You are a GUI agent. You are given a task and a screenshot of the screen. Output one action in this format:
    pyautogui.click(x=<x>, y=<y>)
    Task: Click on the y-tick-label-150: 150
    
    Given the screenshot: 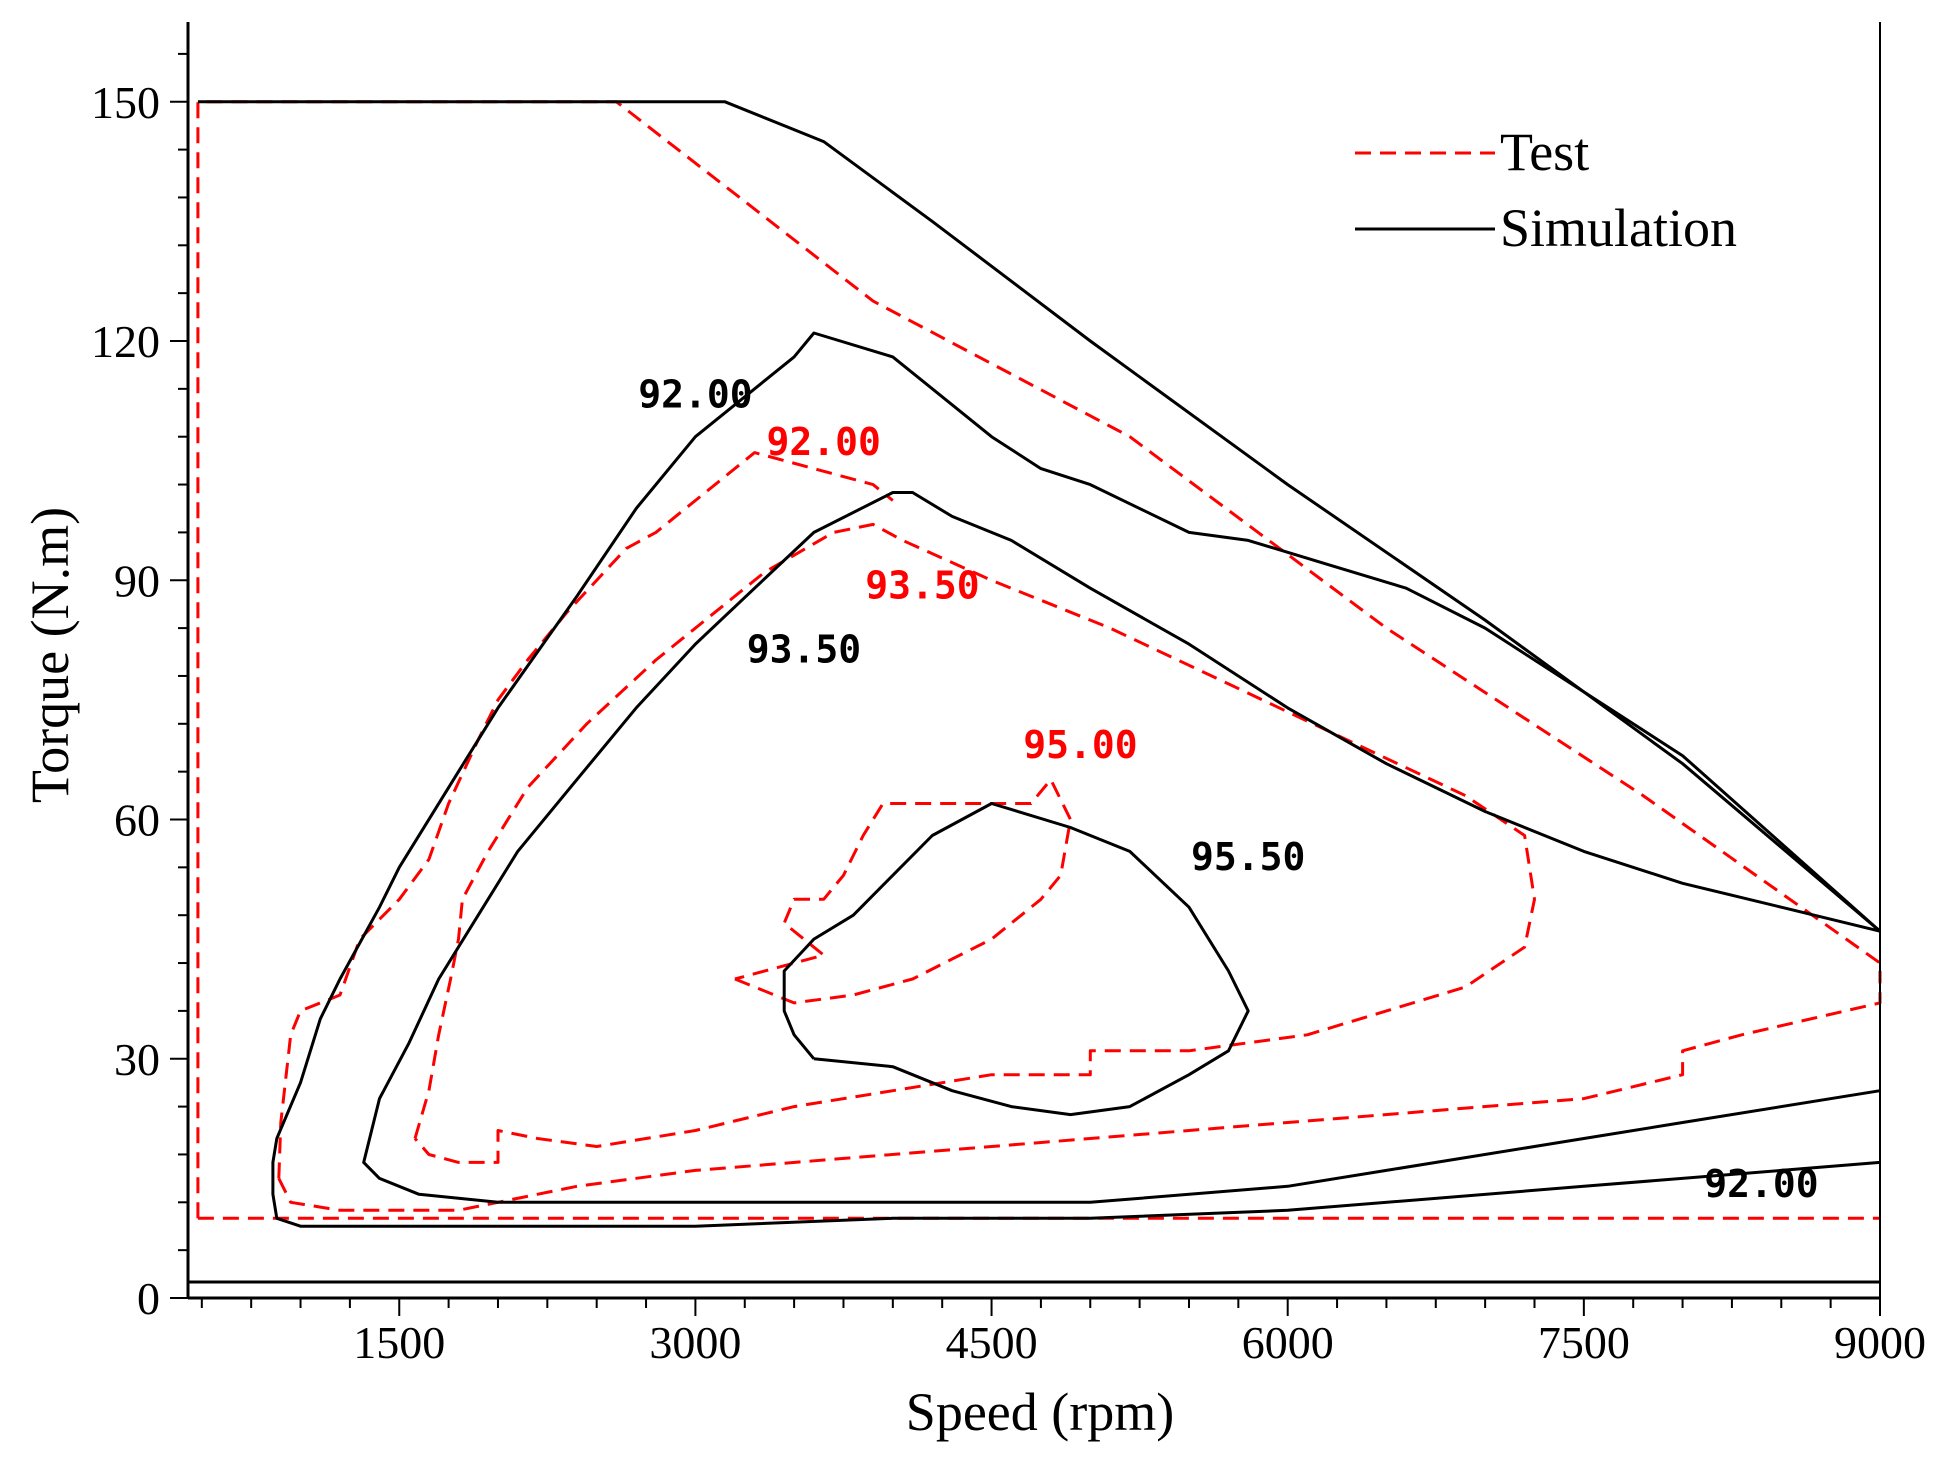 What is the action you would take?
    pyautogui.click(x=125, y=102)
    